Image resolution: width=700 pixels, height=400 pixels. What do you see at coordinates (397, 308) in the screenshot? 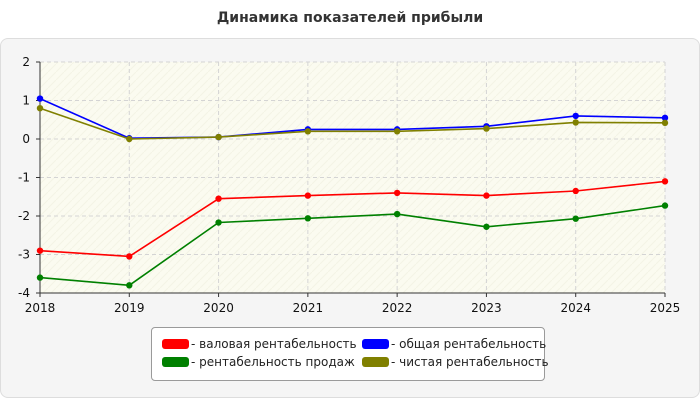
I see `x-tick-label: 2022` at bounding box center [397, 308].